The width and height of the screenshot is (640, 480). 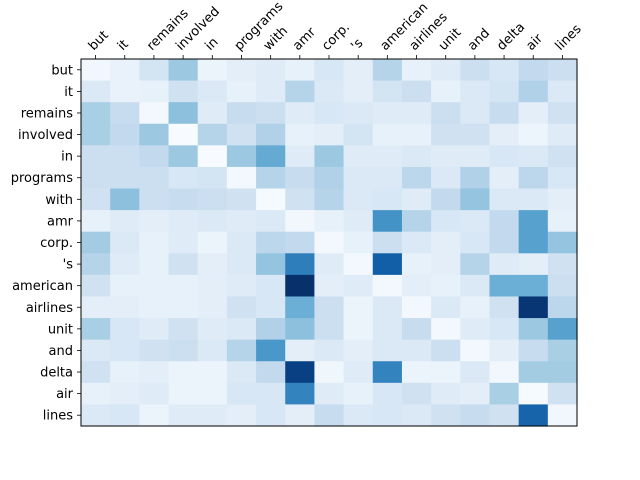 What do you see at coordinates (62, 70) in the screenshot?
I see `y-tick-label: but` at bounding box center [62, 70].